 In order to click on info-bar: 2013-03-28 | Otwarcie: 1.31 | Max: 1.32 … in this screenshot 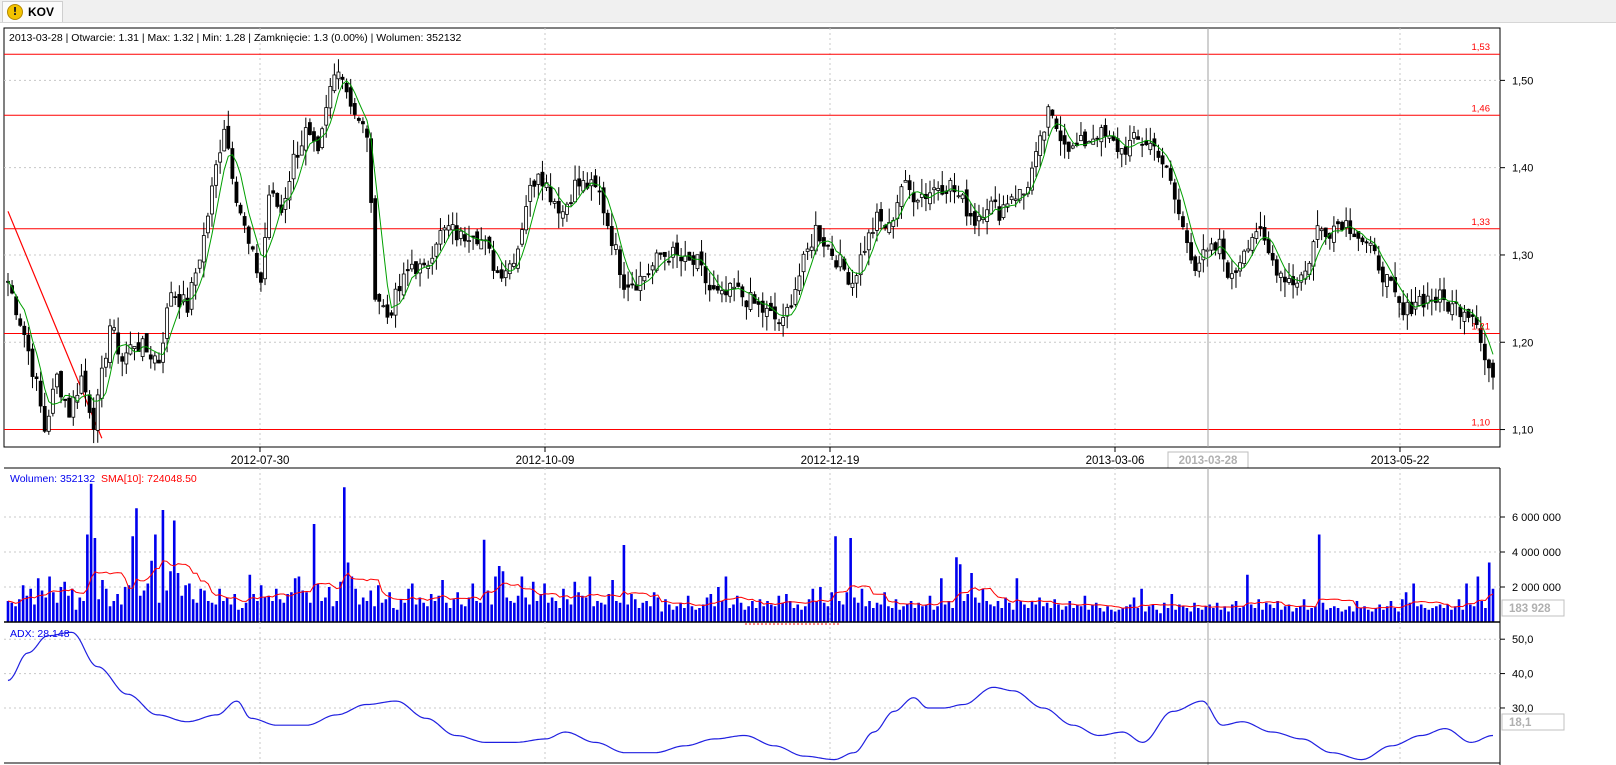, I will do `click(235, 38)`.